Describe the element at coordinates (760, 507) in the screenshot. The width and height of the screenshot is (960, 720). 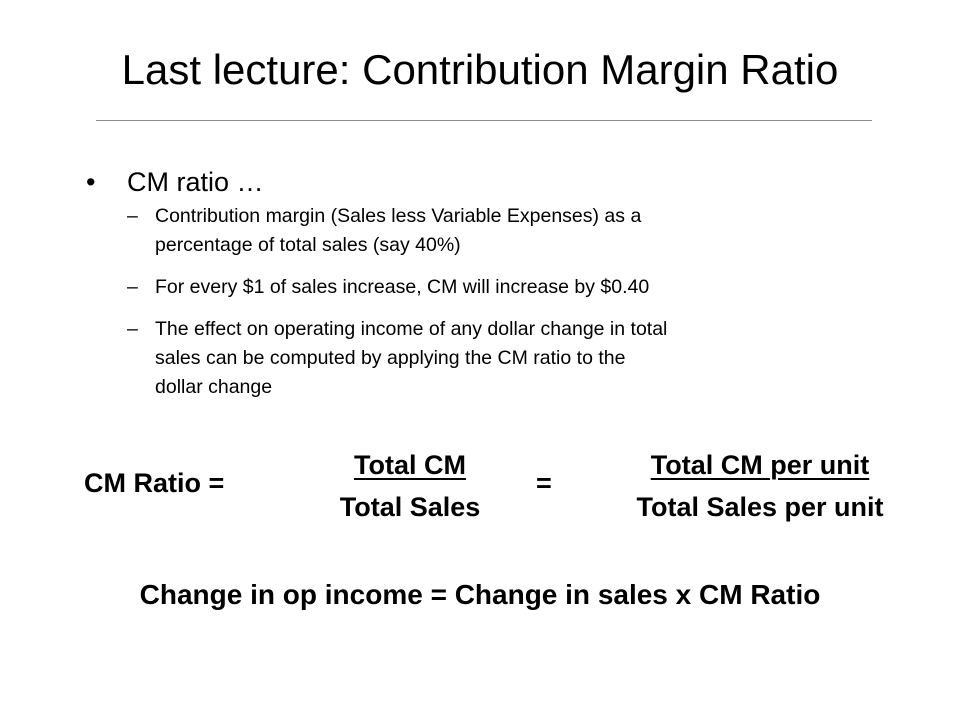
I see `fraction-per-unit-denominator: Total Sales per unit` at that location.